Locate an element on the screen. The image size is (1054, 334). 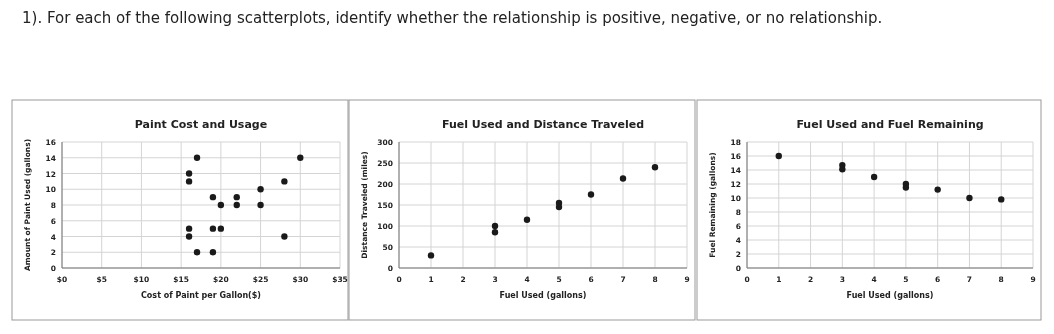
chart-title: Fuel Used and Fuel Remaining is located at coordinates (890, 124).